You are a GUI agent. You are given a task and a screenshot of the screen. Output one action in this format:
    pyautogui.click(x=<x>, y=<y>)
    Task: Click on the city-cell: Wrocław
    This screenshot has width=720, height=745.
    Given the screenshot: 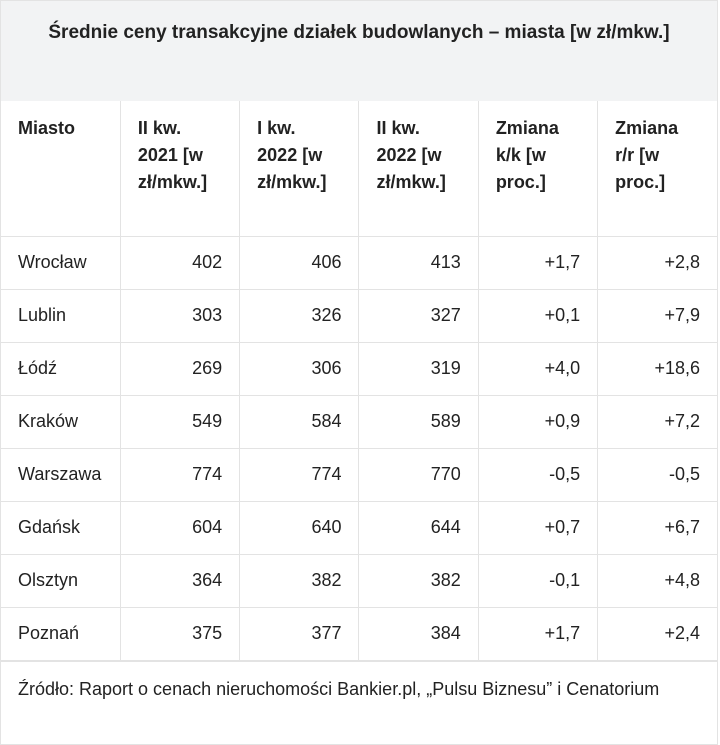 What is the action you would take?
    pyautogui.click(x=61, y=262)
    